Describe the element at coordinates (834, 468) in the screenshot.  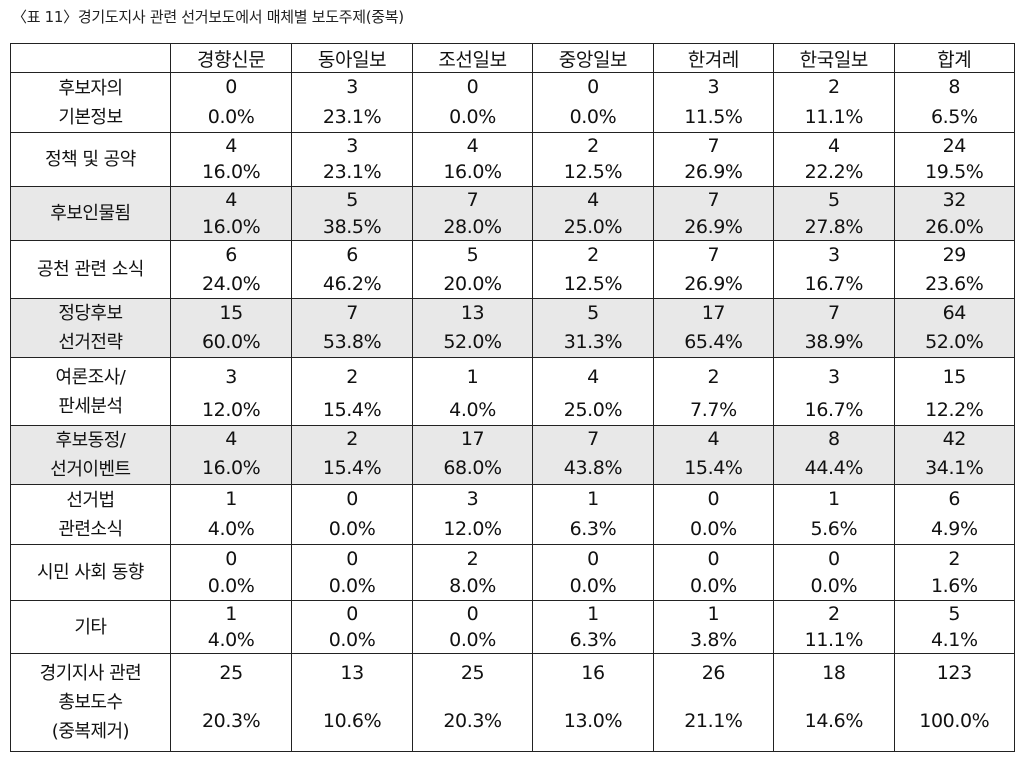
I see `percent-cell: 44.4%` at that location.